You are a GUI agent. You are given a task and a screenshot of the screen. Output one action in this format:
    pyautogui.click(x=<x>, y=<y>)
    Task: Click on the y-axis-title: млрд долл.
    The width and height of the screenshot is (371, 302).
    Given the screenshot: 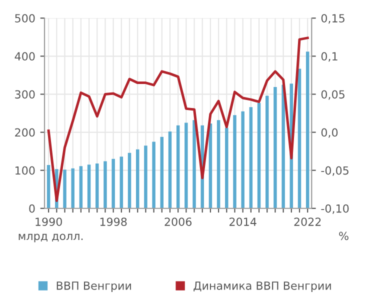 What is the action you would take?
    pyautogui.click(x=50, y=238)
    